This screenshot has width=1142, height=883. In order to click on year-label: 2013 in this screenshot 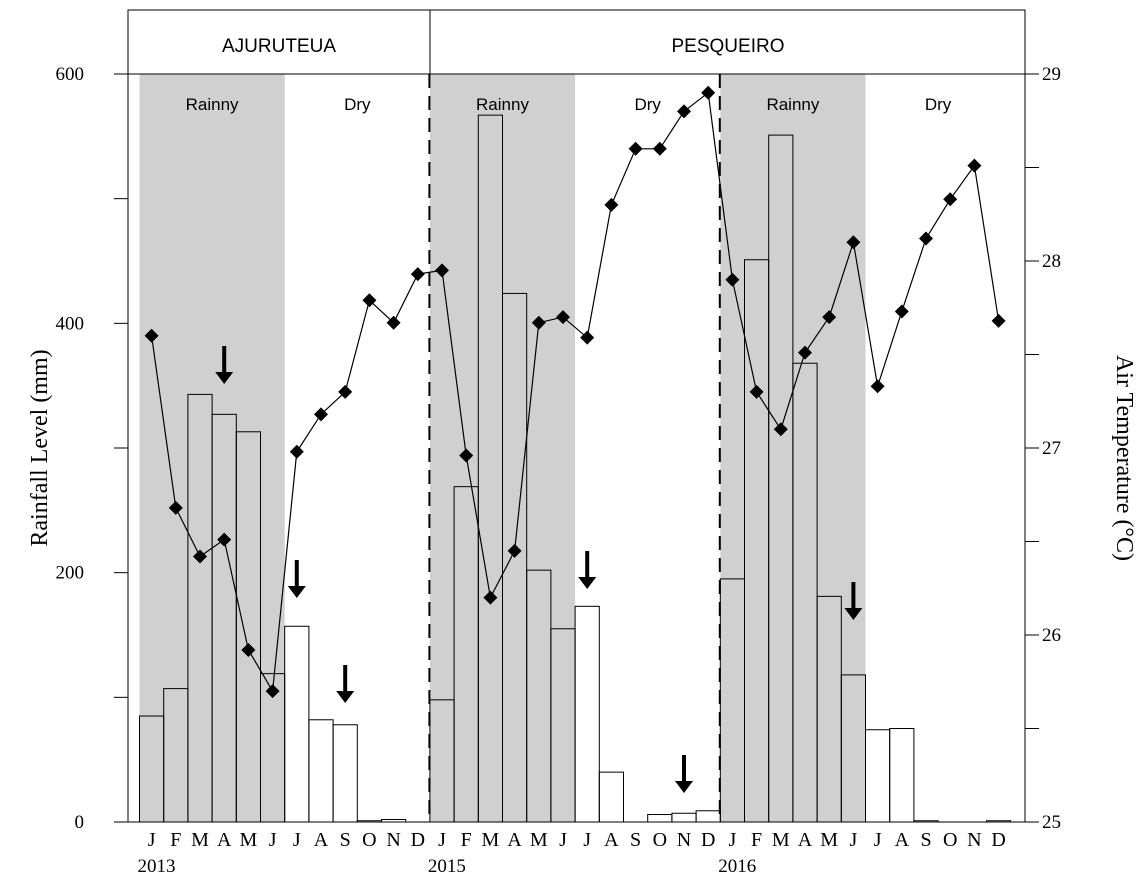, I will do `click(157, 866)`.